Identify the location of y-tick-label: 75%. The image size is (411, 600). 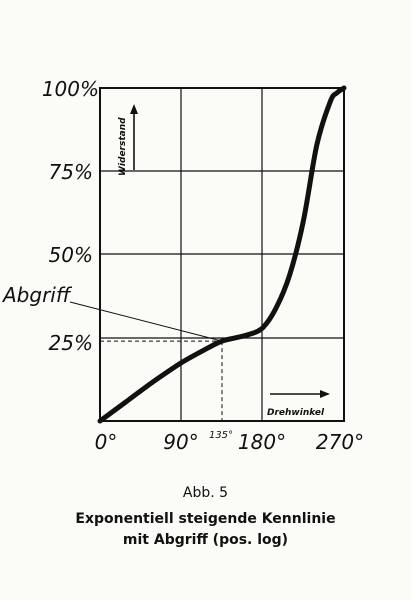
(71, 172).